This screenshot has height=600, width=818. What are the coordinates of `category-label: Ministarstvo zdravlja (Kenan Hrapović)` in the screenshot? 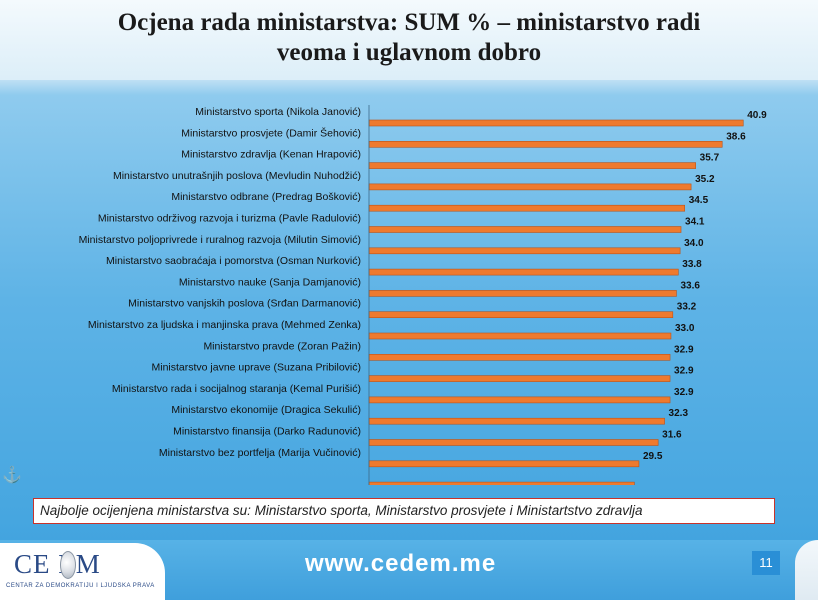 It's located at (271, 155).